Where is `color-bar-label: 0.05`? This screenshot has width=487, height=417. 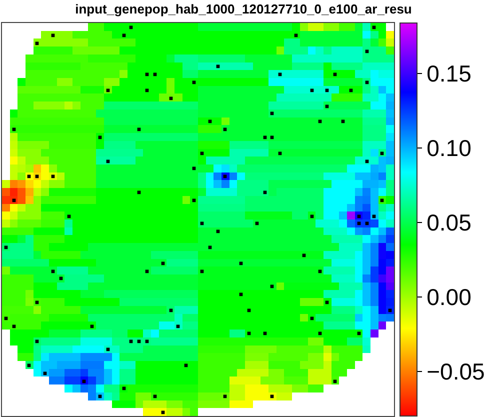
color-bar-label: 0.05 is located at coordinates (449, 223).